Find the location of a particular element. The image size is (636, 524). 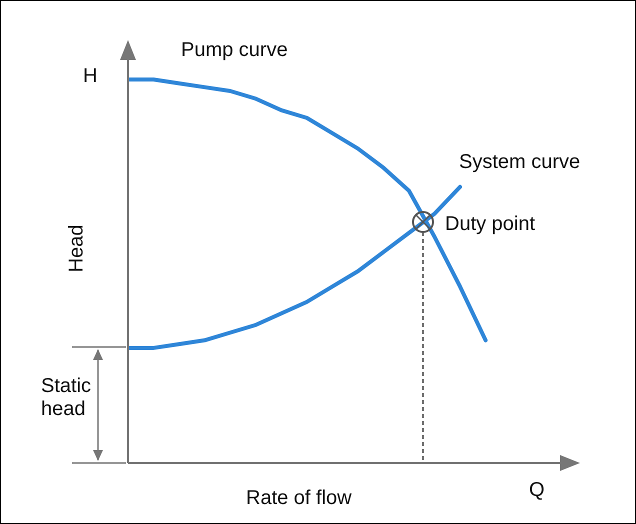

text: Static head is located at coordinates (66, 398).